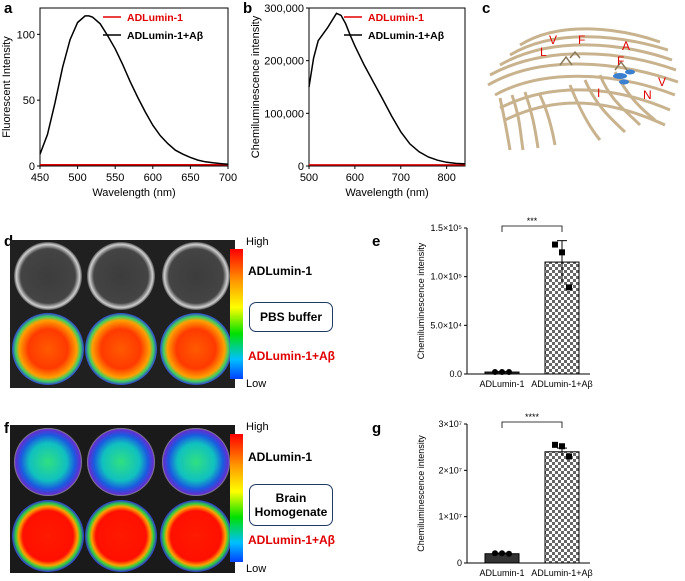 The width and height of the screenshot is (685, 581). I want to click on condition-text: Homogenate, so click(291, 512).